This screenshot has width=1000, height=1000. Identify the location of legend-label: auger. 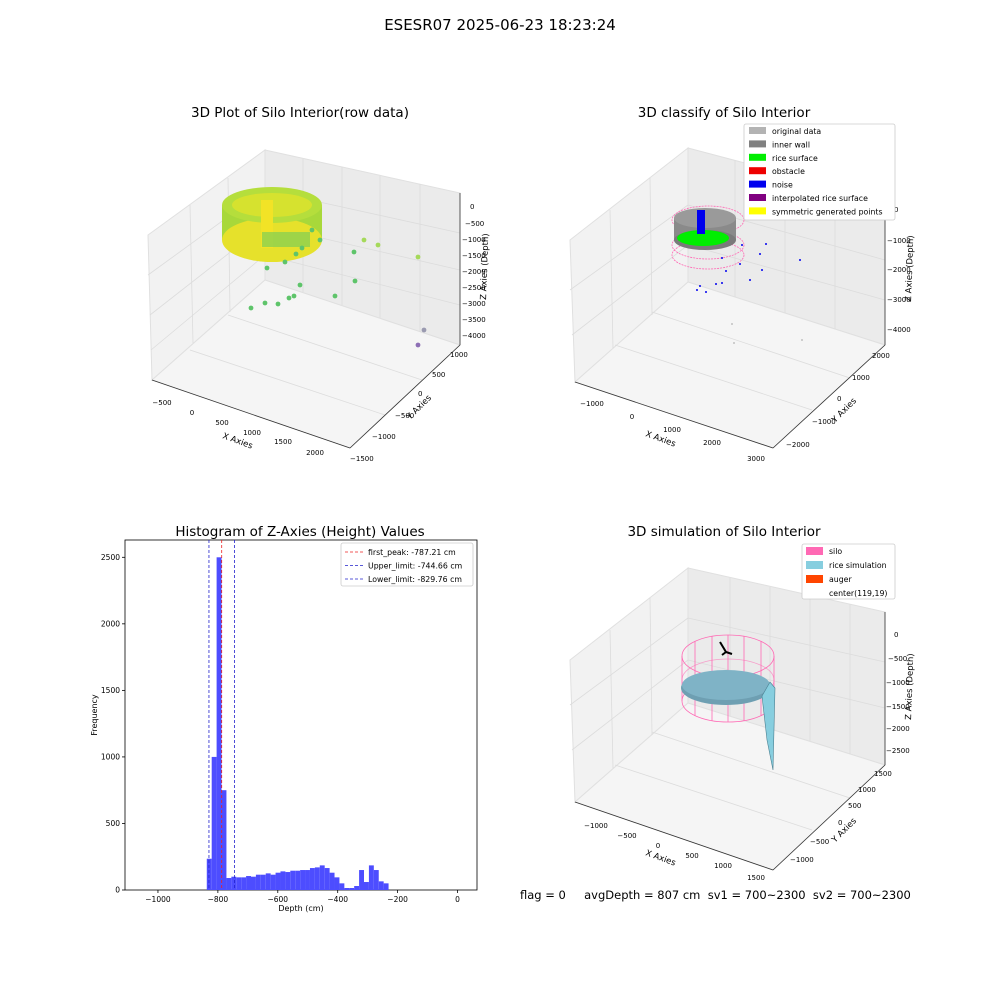
(840, 579).